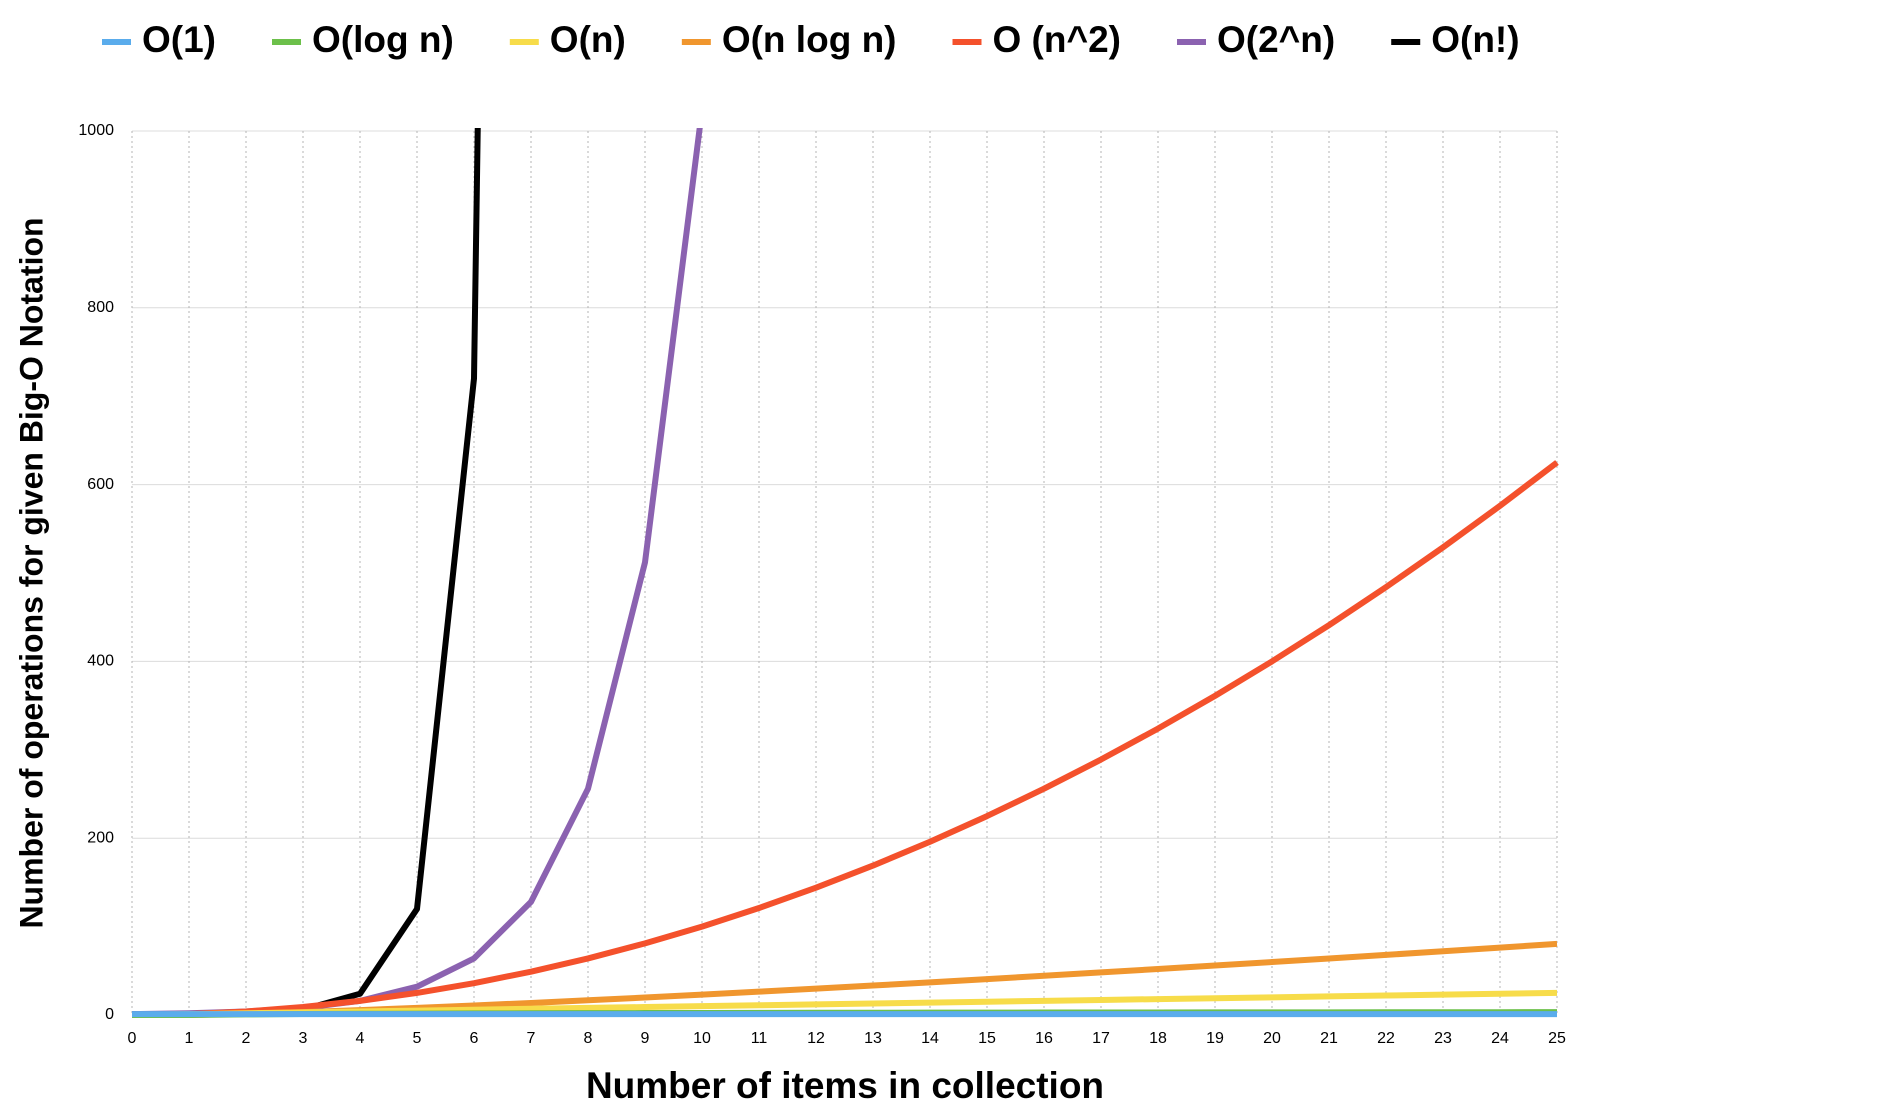 This screenshot has width=1893, height=1106. Describe the element at coordinates (1215, 1038) in the screenshot. I see `x-tick-label: 19` at that location.